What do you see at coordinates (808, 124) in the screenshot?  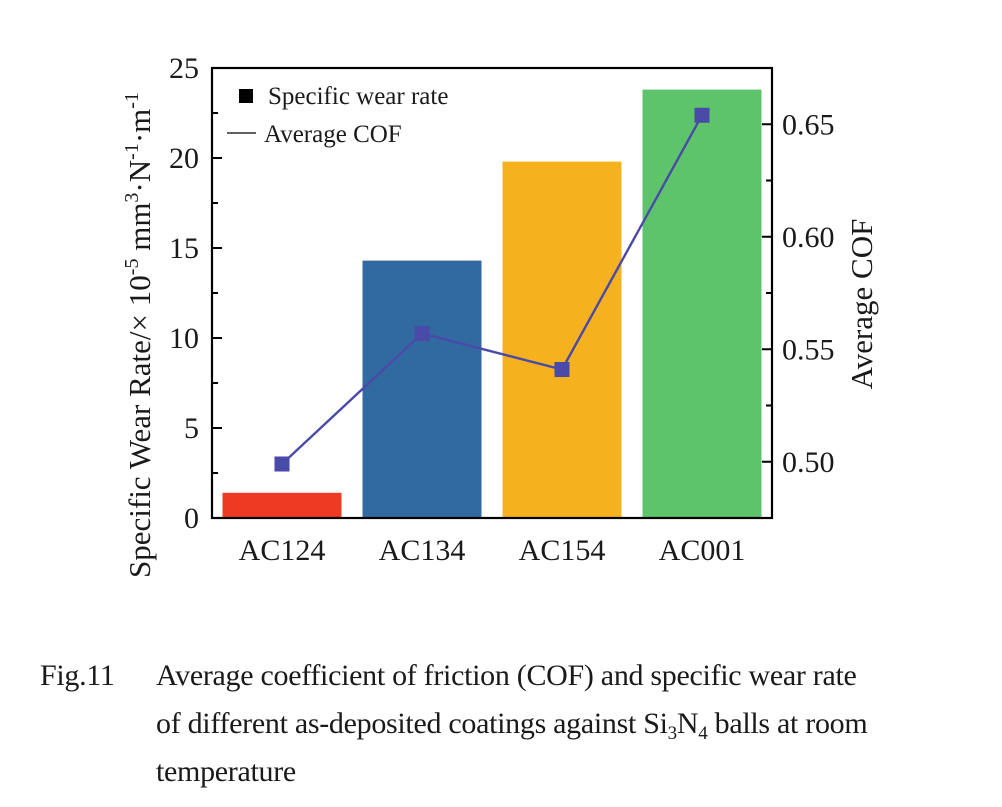 I see `right-tick-label: 0.65` at bounding box center [808, 124].